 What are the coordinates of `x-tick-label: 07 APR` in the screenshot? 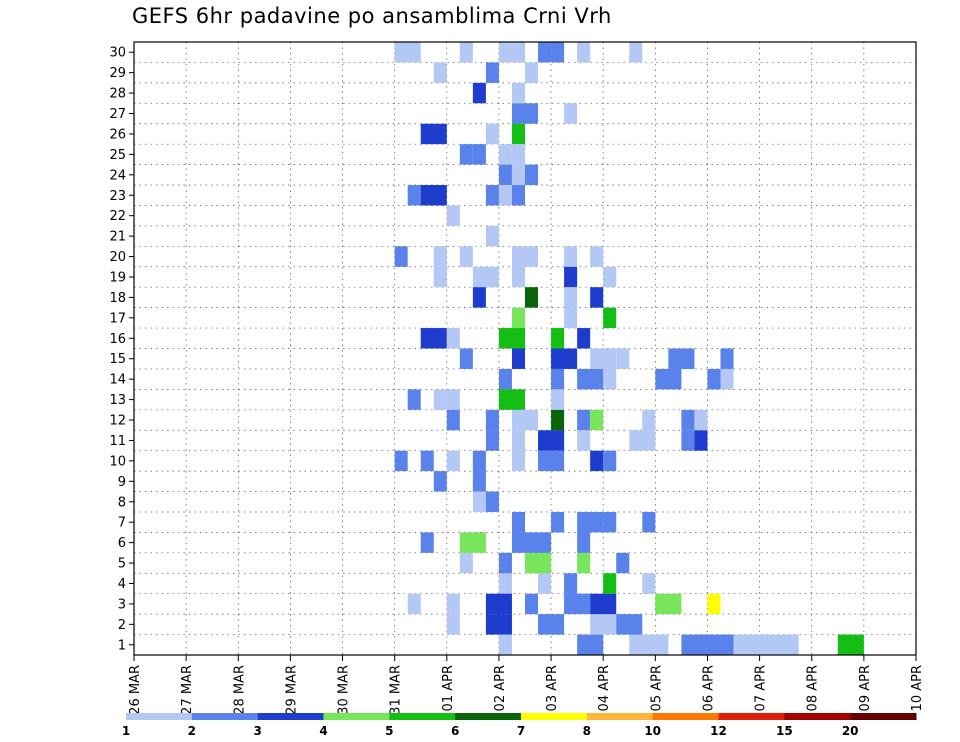 It's located at (761, 688).